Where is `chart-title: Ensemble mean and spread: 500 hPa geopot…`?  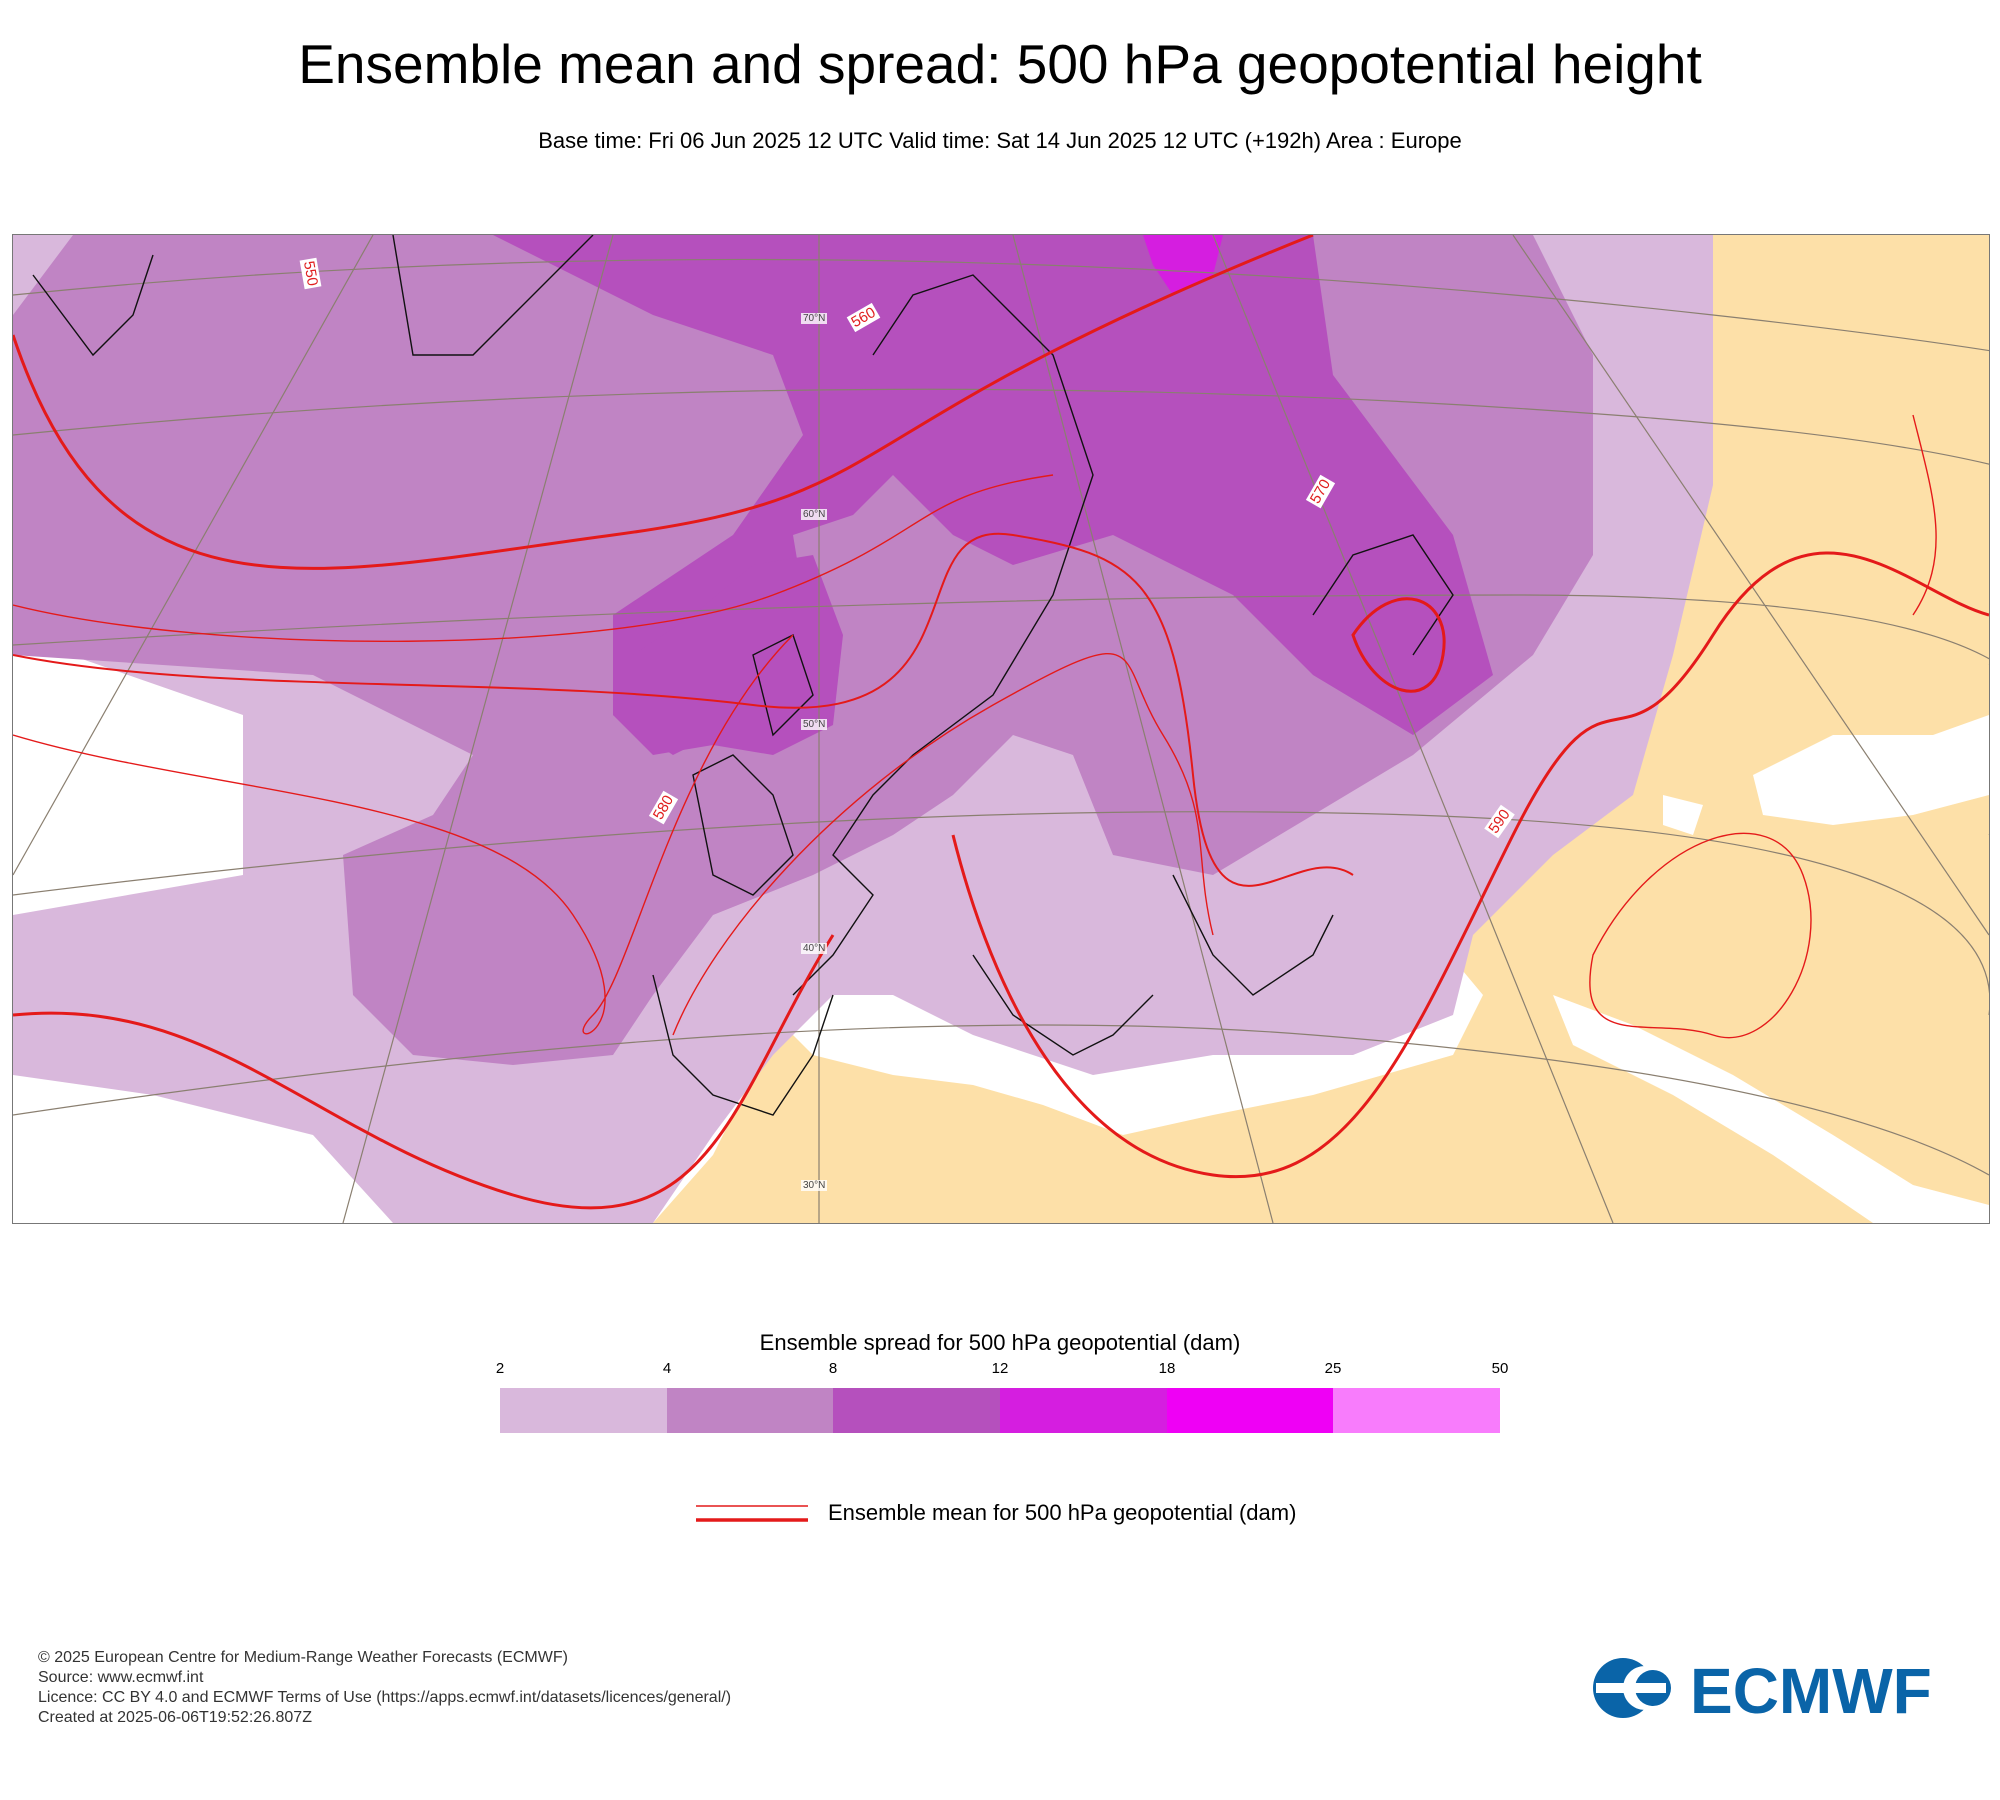
chart-title: Ensemble mean and spread: 500 hPa geopot… is located at coordinates (1000, 64).